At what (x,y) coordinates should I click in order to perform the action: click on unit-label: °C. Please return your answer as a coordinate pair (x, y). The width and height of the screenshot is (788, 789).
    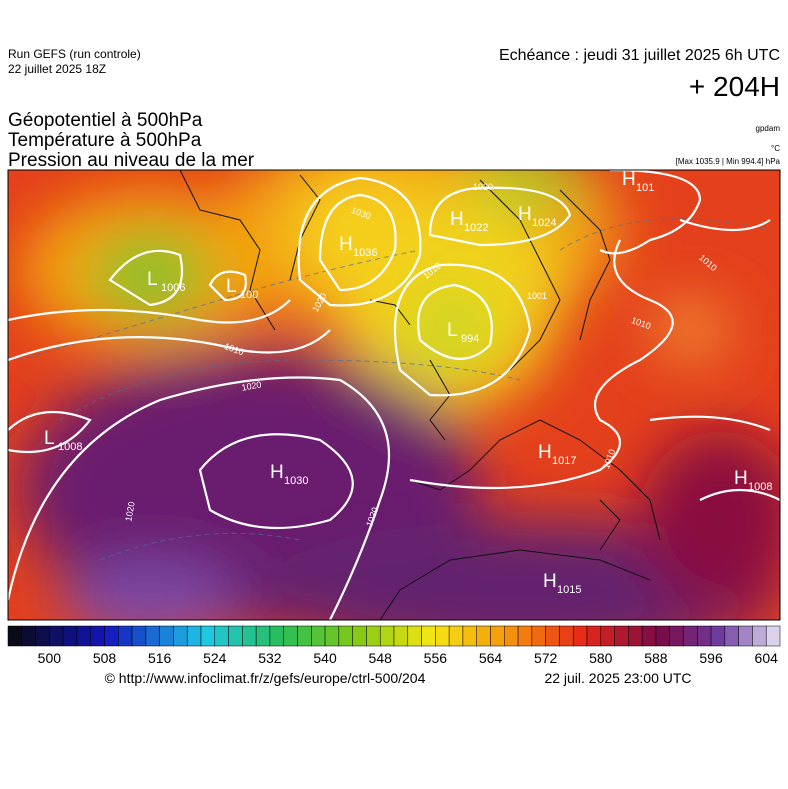
    Looking at the image, I should click on (775, 148).